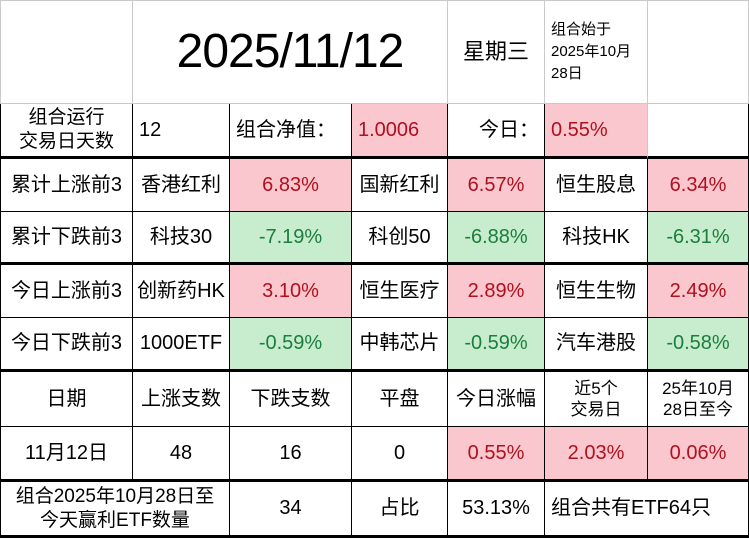 The width and height of the screenshot is (749, 539). I want to click on etf-change: 6.57%, so click(496, 185).